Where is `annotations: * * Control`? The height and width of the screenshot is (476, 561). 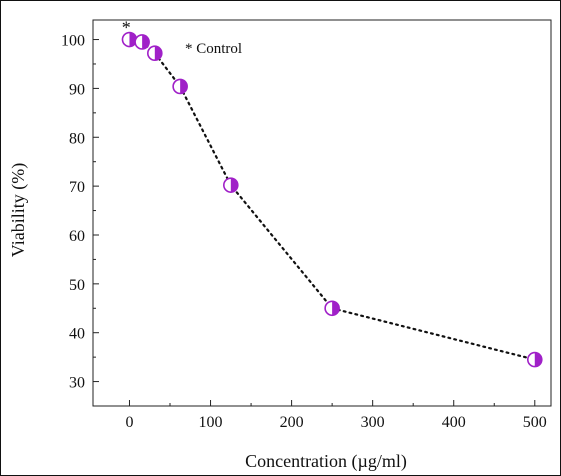
annotations: * * Control is located at coordinates (182, 37).